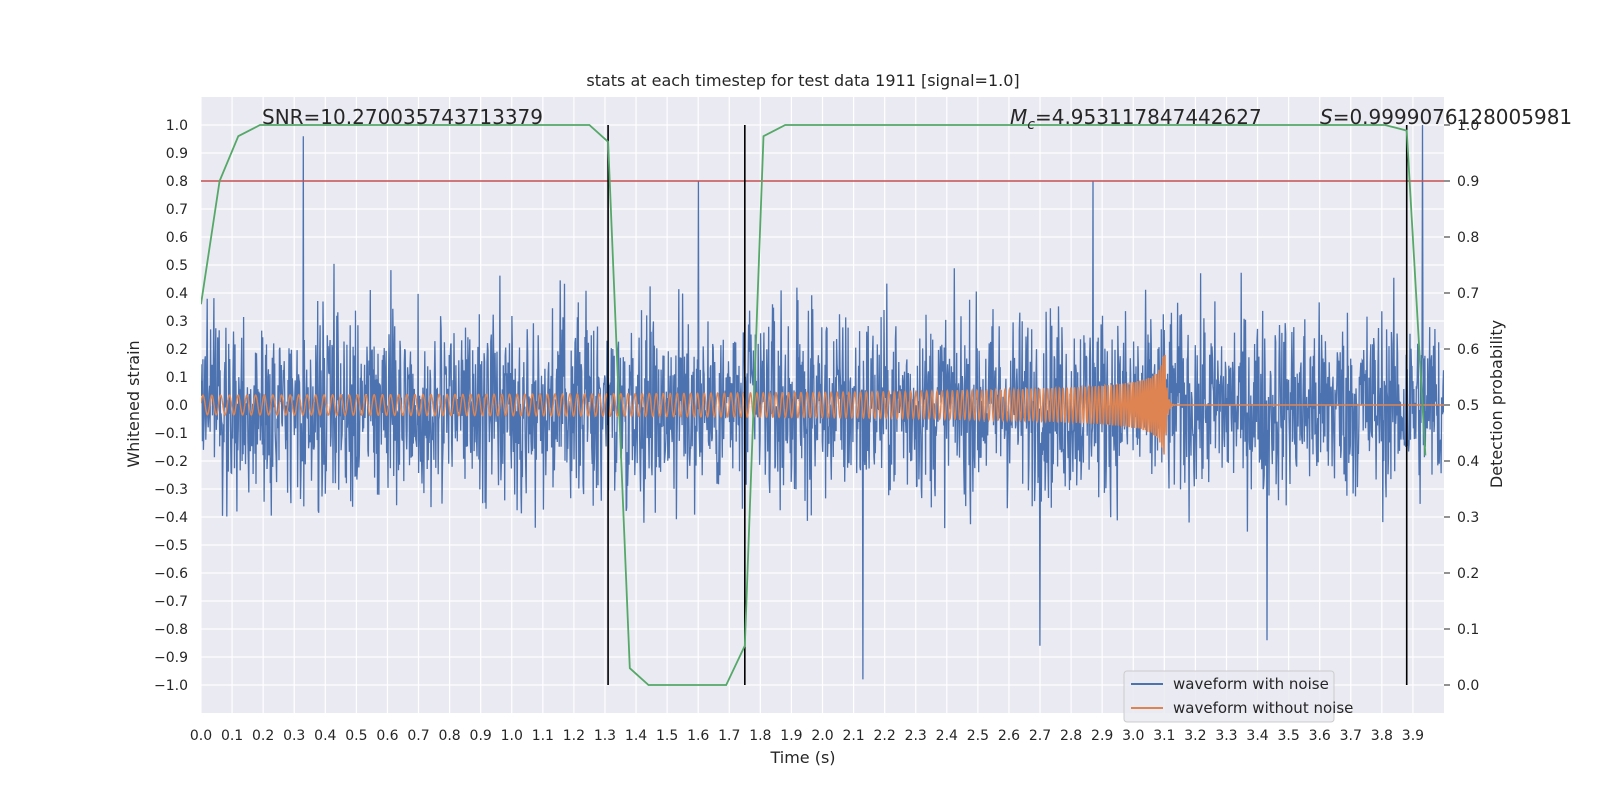 The image size is (1600, 800). Describe the element at coordinates (1229, 696) in the screenshot. I see `legend-box` at that location.